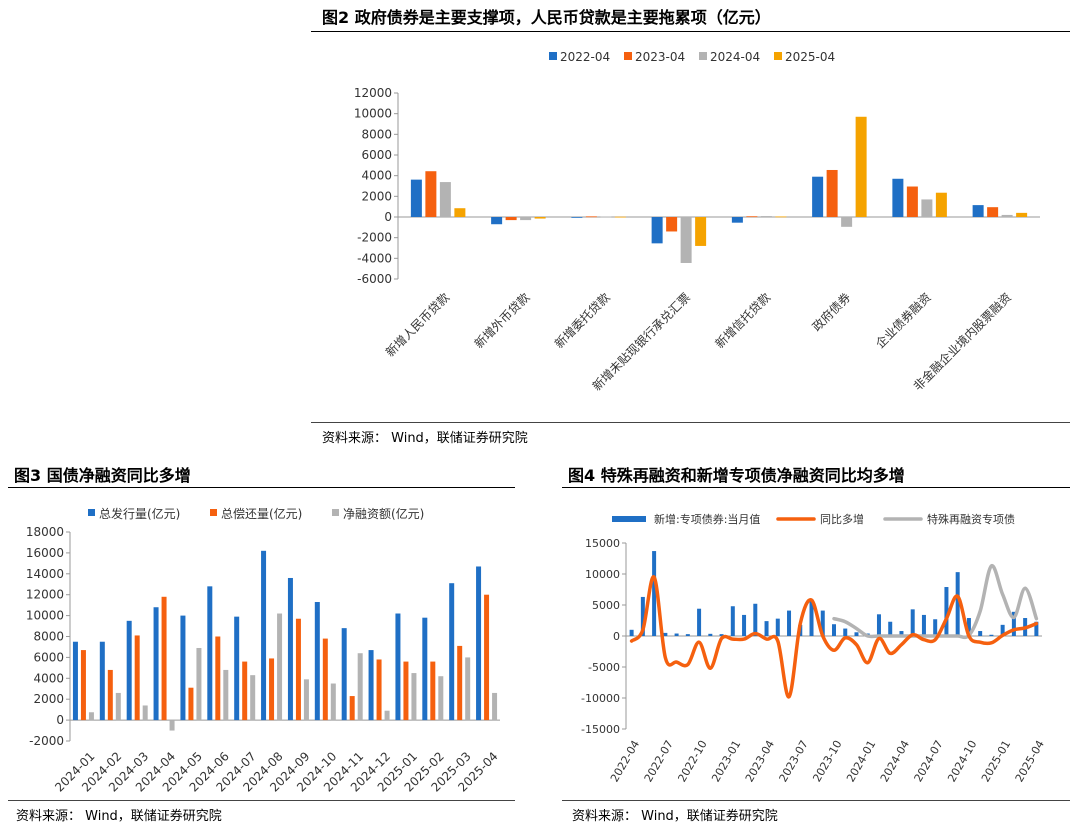 This screenshot has height=826, width=1076. I want to click on fig4-x-tick-label: 2022-10, so click(692, 761).